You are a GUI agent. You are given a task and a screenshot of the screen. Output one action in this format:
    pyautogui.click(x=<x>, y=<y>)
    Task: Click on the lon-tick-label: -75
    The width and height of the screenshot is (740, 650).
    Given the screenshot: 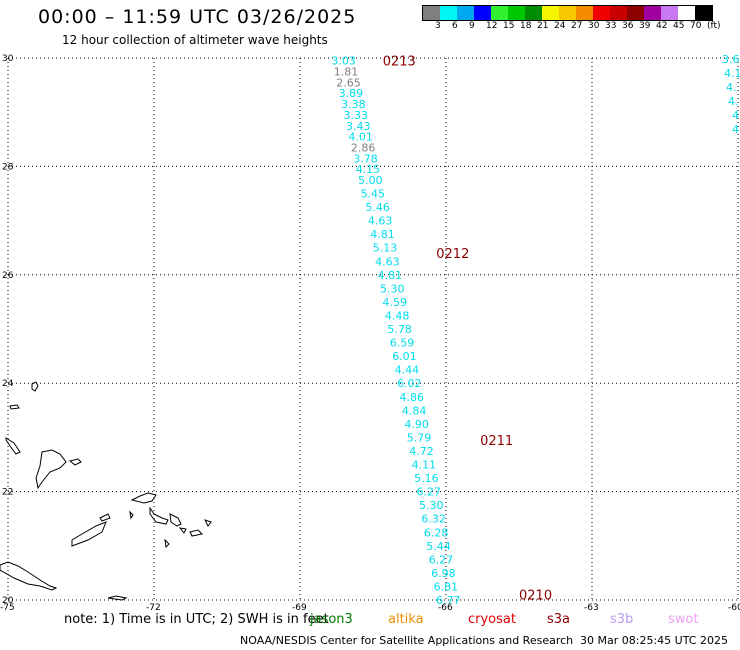 What is the action you would take?
    pyautogui.click(x=7, y=608)
    